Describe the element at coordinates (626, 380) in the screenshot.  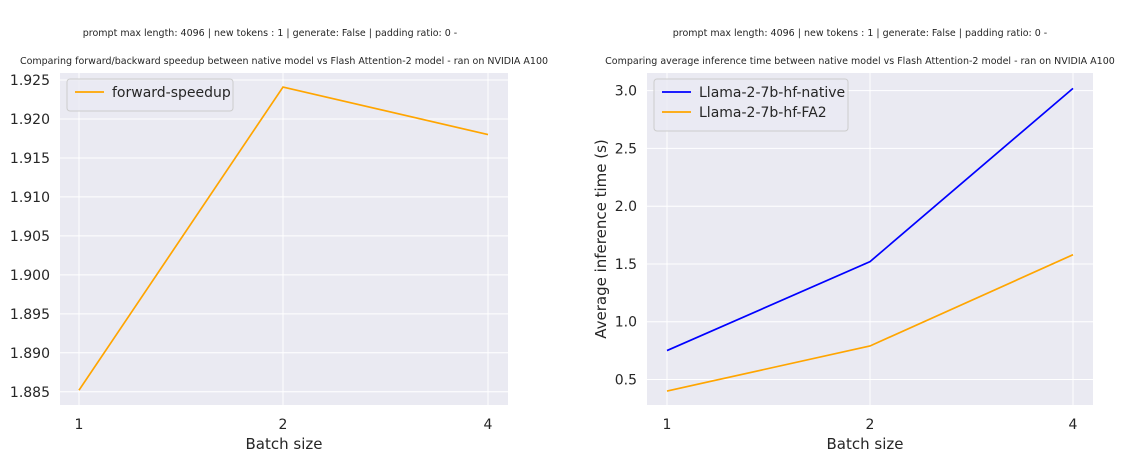
I see `y-tick-label: 0.5` at that location.